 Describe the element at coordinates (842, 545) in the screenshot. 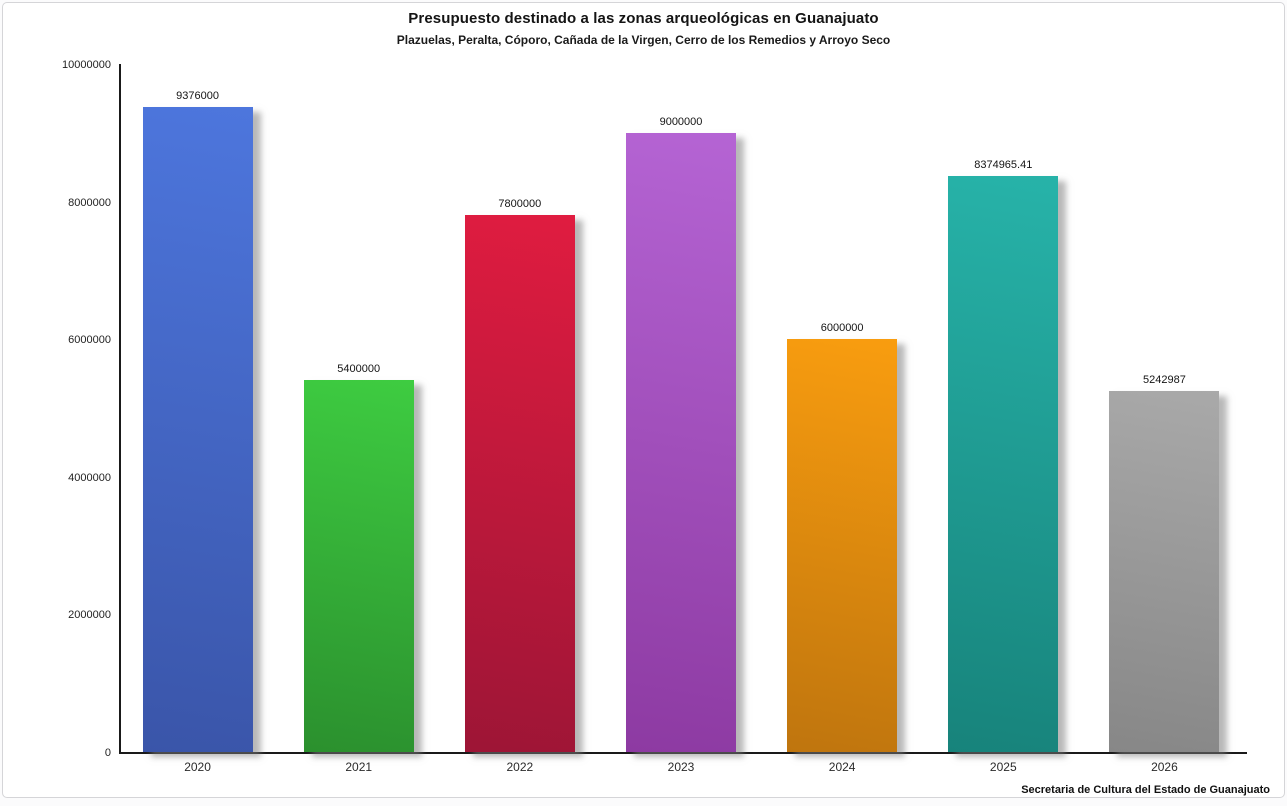

I see `bar-2024` at that location.